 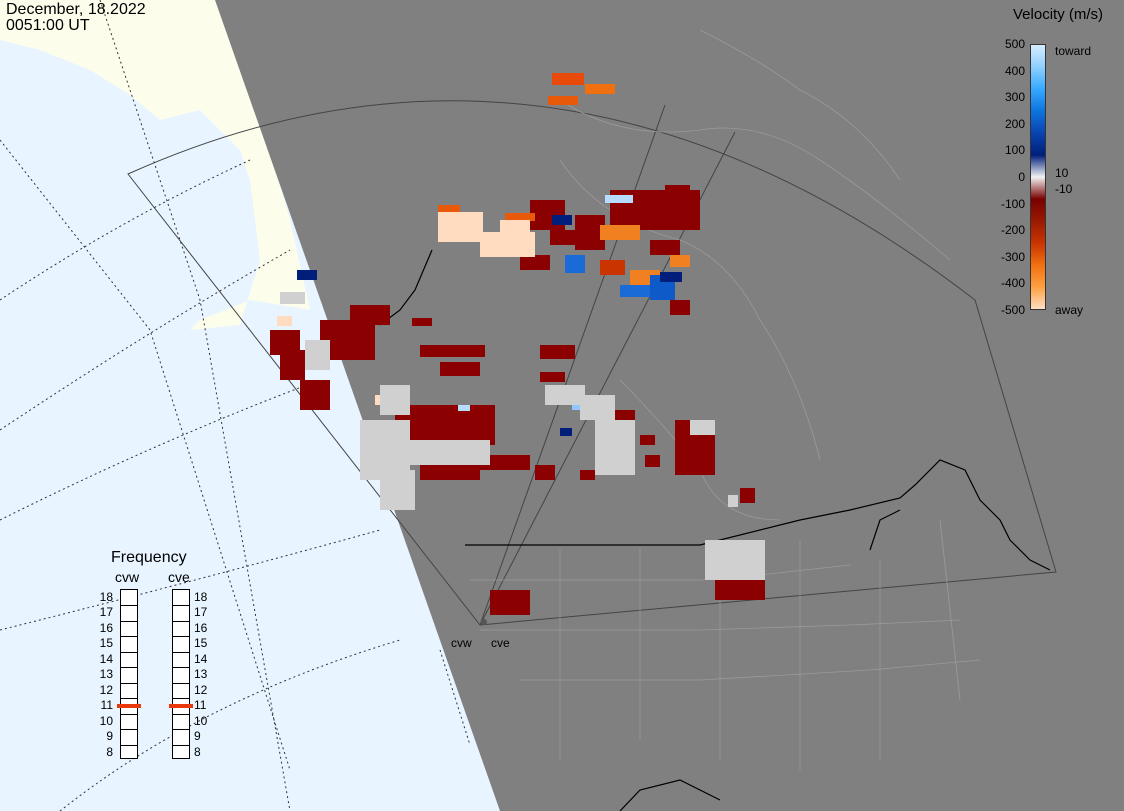 I want to click on frequency-level-cvw: 16, so click(x=106, y=627).